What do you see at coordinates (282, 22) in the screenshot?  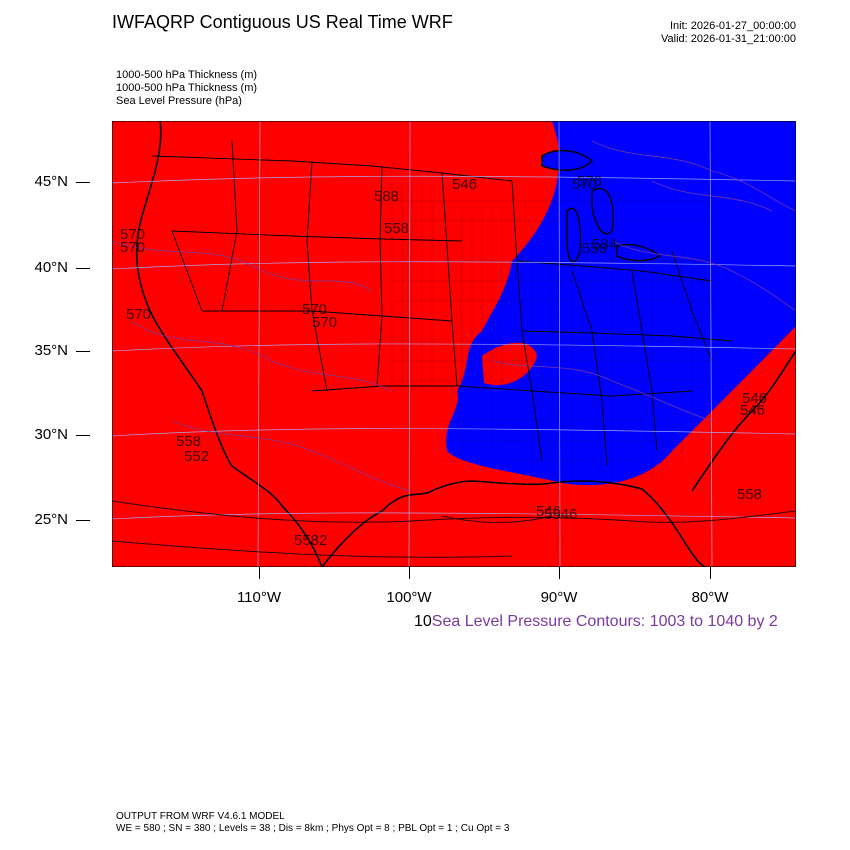 I see `map-title: IWFAQRP Contiguous US Real Time WRF` at bounding box center [282, 22].